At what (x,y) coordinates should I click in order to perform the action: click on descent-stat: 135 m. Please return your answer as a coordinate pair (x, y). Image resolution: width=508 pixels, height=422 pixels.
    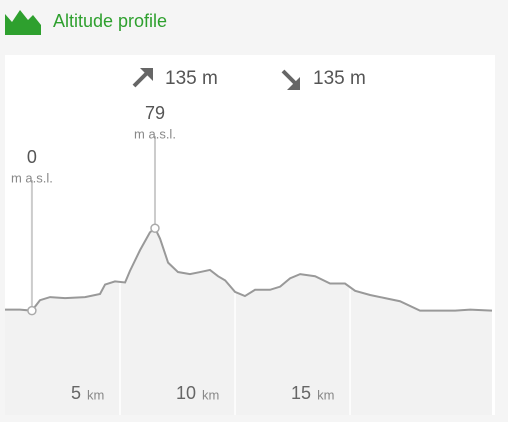
    Looking at the image, I should click on (339, 78).